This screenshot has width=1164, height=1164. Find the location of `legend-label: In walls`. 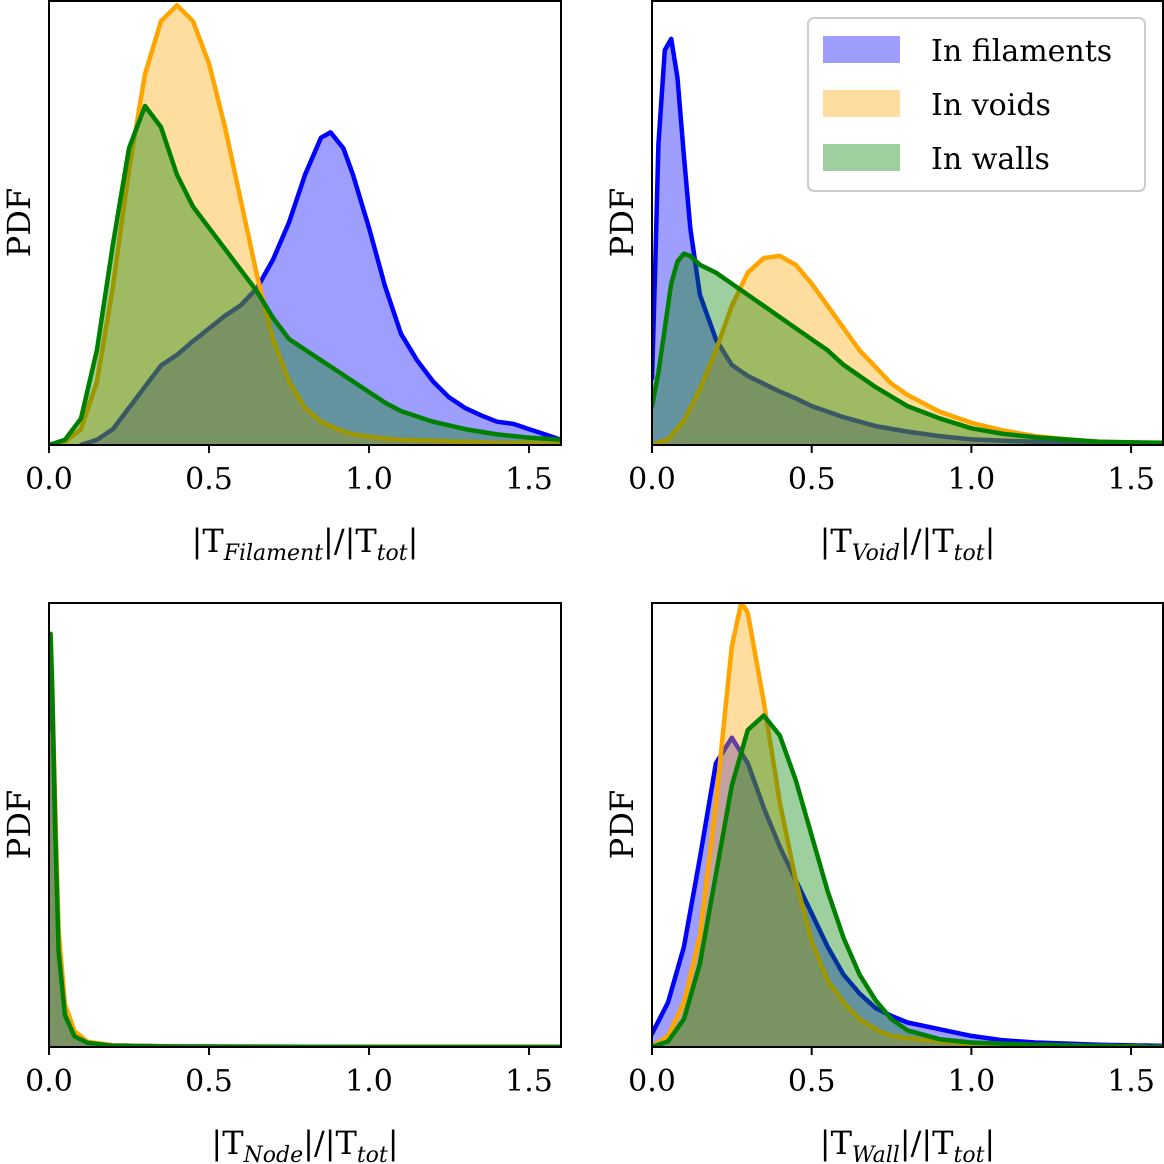

legend-label: In walls is located at coordinates (990, 159).